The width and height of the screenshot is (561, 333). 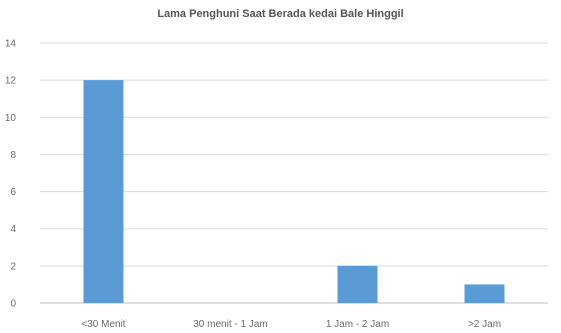 I want to click on x-tick-label: 1 Jam - 2 Jam, so click(x=357, y=324).